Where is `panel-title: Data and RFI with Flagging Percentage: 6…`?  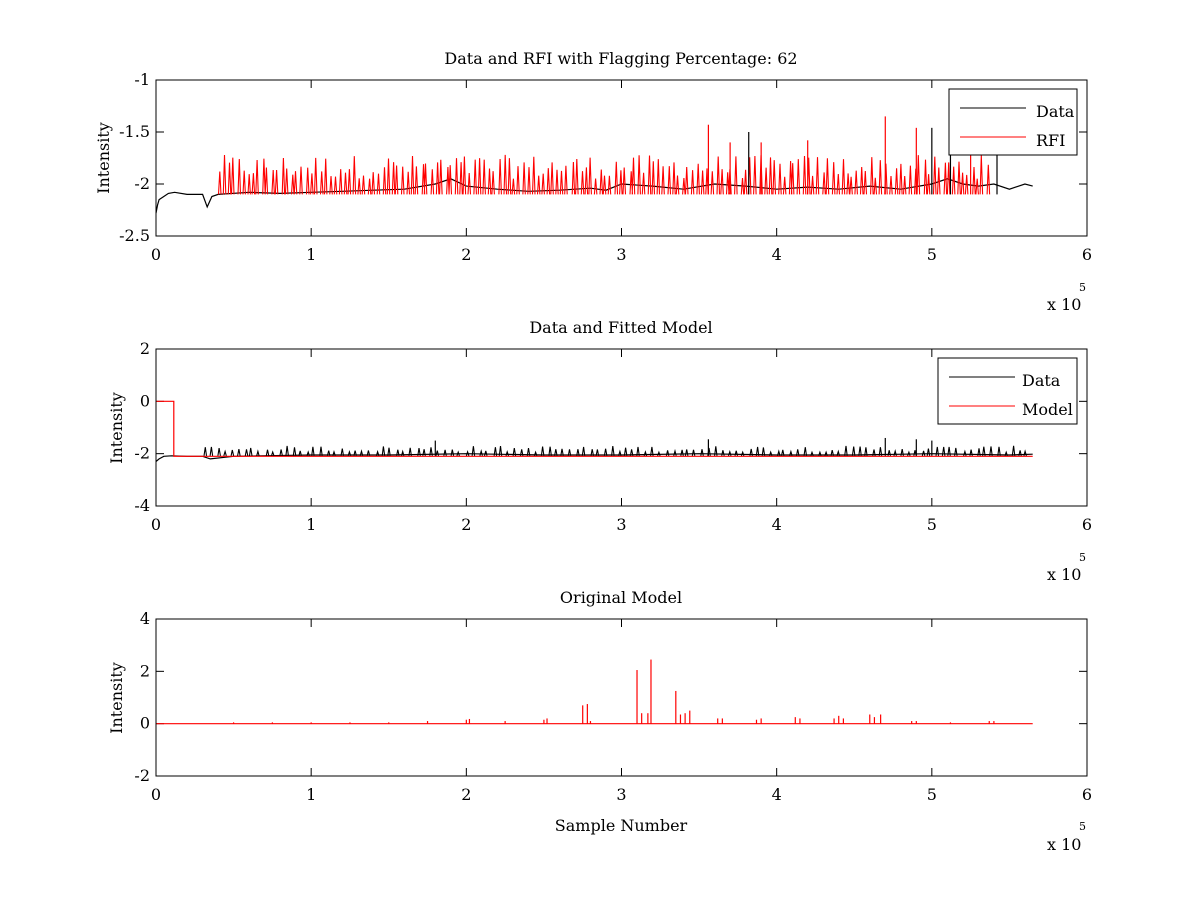
panel-title: Data and RFI with Flagging Percentage: 6… is located at coordinates (620, 58).